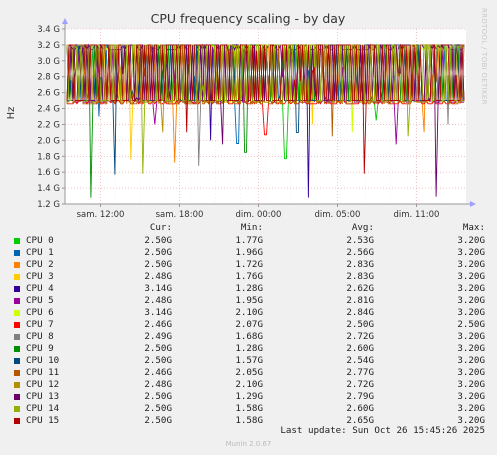  I want to click on legend-series-name: CPU 12, so click(43, 384).